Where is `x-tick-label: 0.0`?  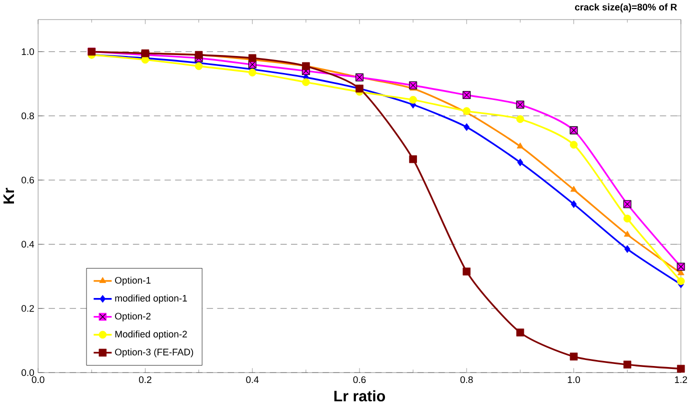
x-tick-label: 0.0 is located at coordinates (38, 380).